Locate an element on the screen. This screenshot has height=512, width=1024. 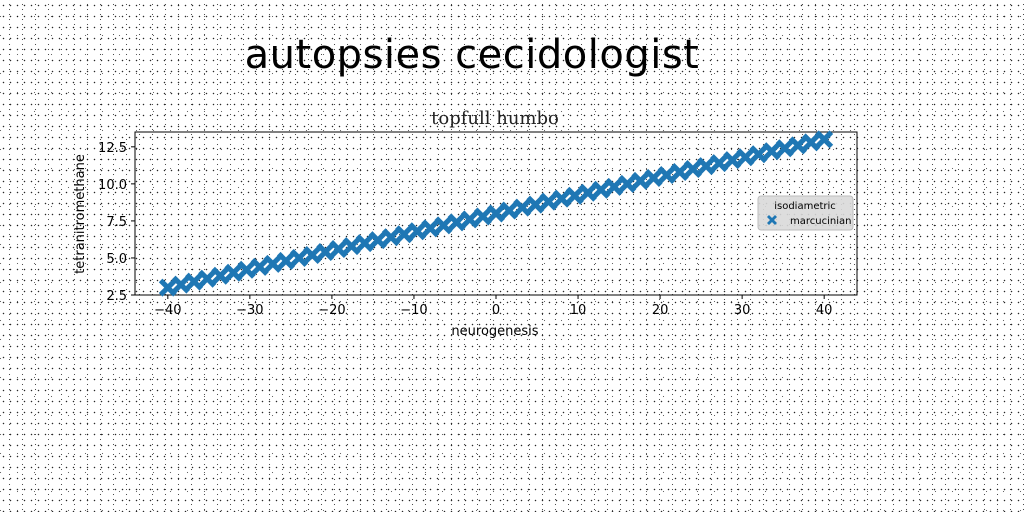
y-axis: 2.5 5.0 7.5 10.0 12.5 is located at coordinates (116, 222).